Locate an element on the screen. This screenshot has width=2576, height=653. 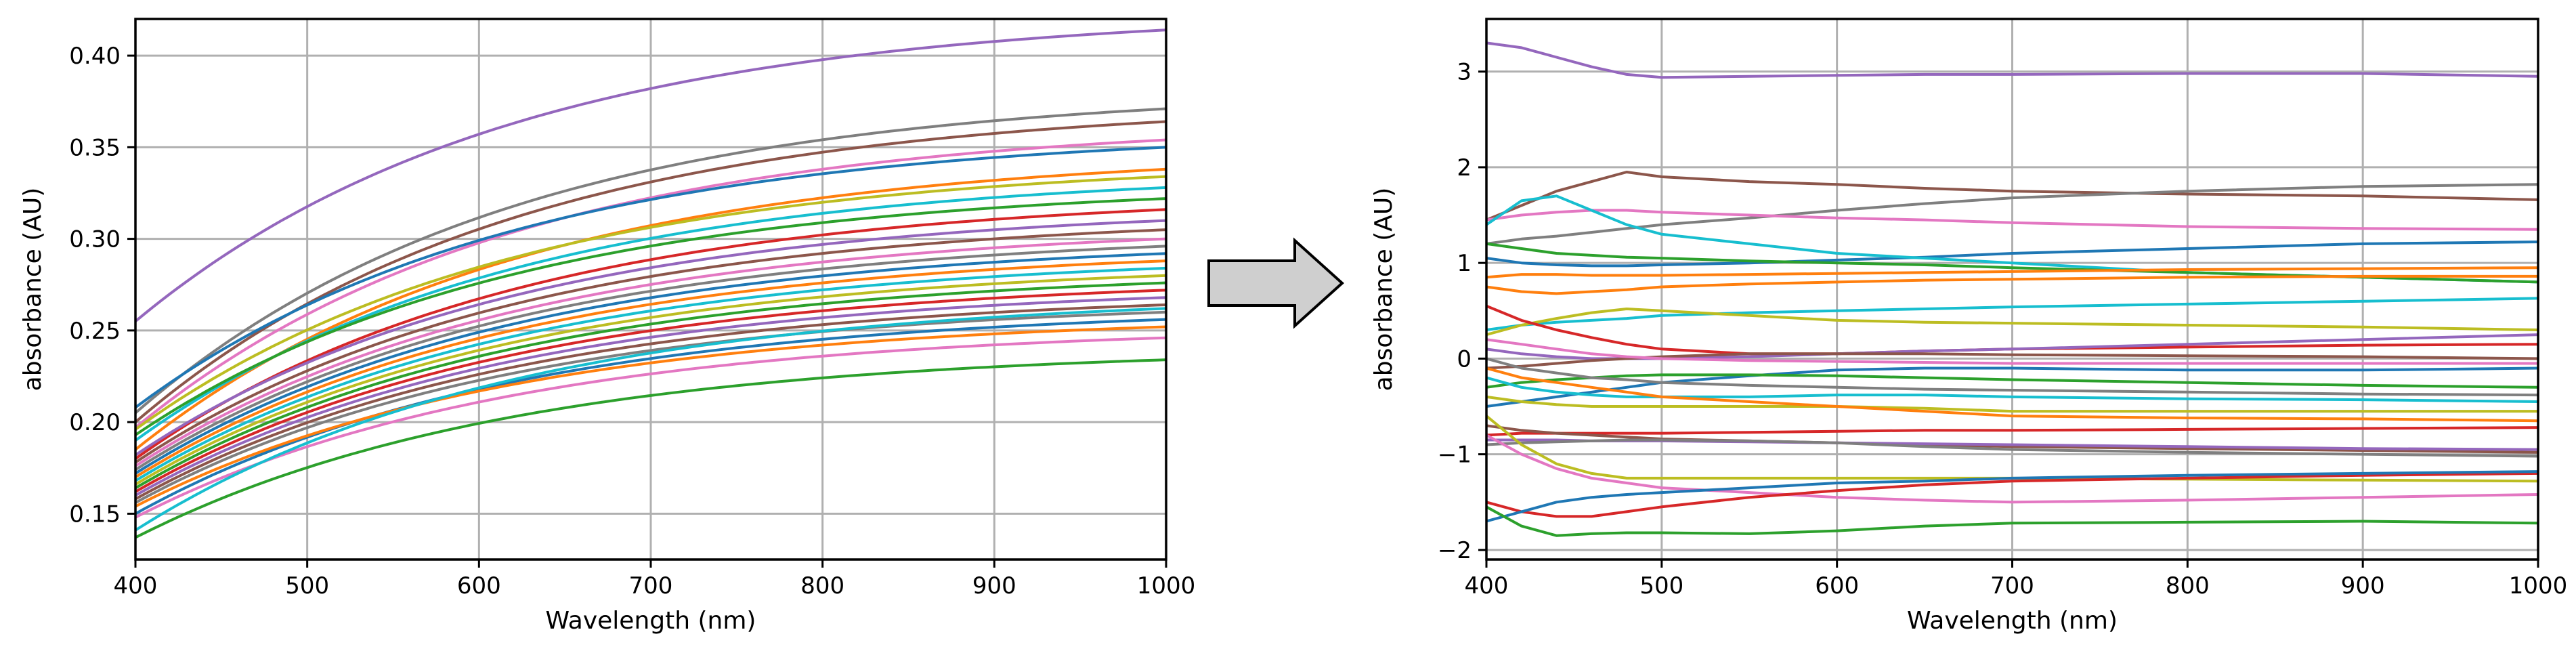
series-line-n17 is located at coordinates (2012, 381).